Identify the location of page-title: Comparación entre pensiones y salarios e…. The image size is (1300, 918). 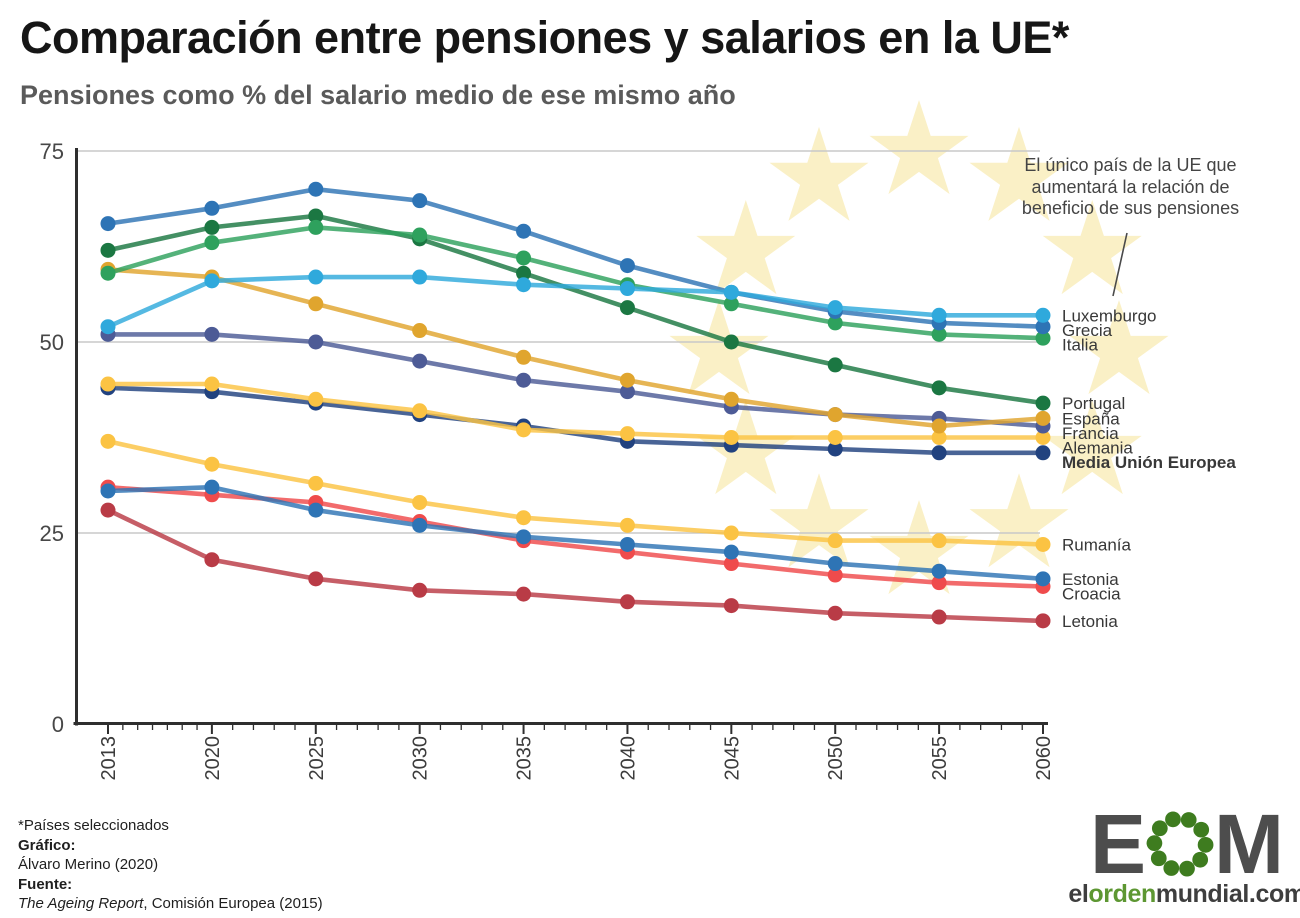
(544, 37).